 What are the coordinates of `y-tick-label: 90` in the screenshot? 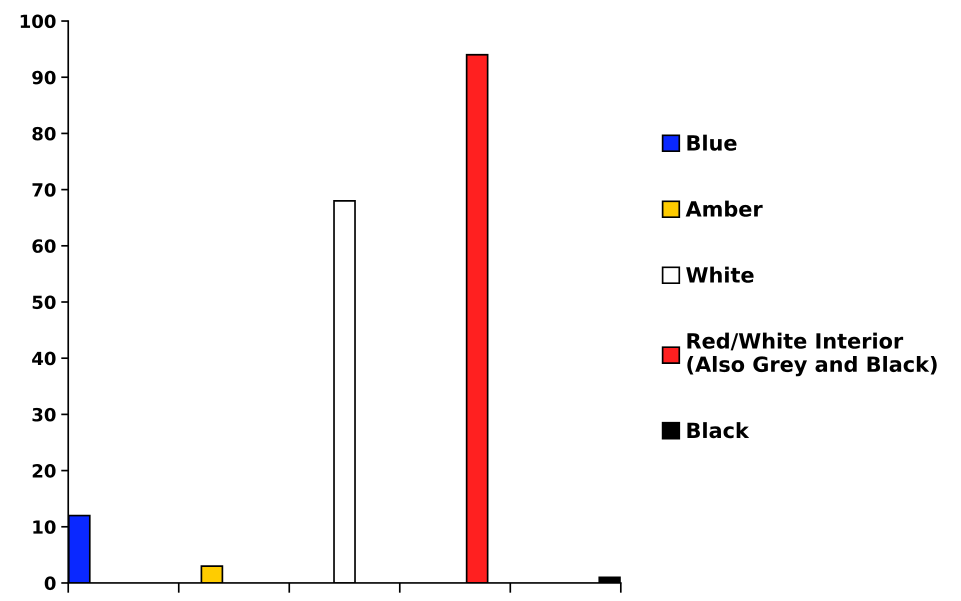 It's located at (44, 77).